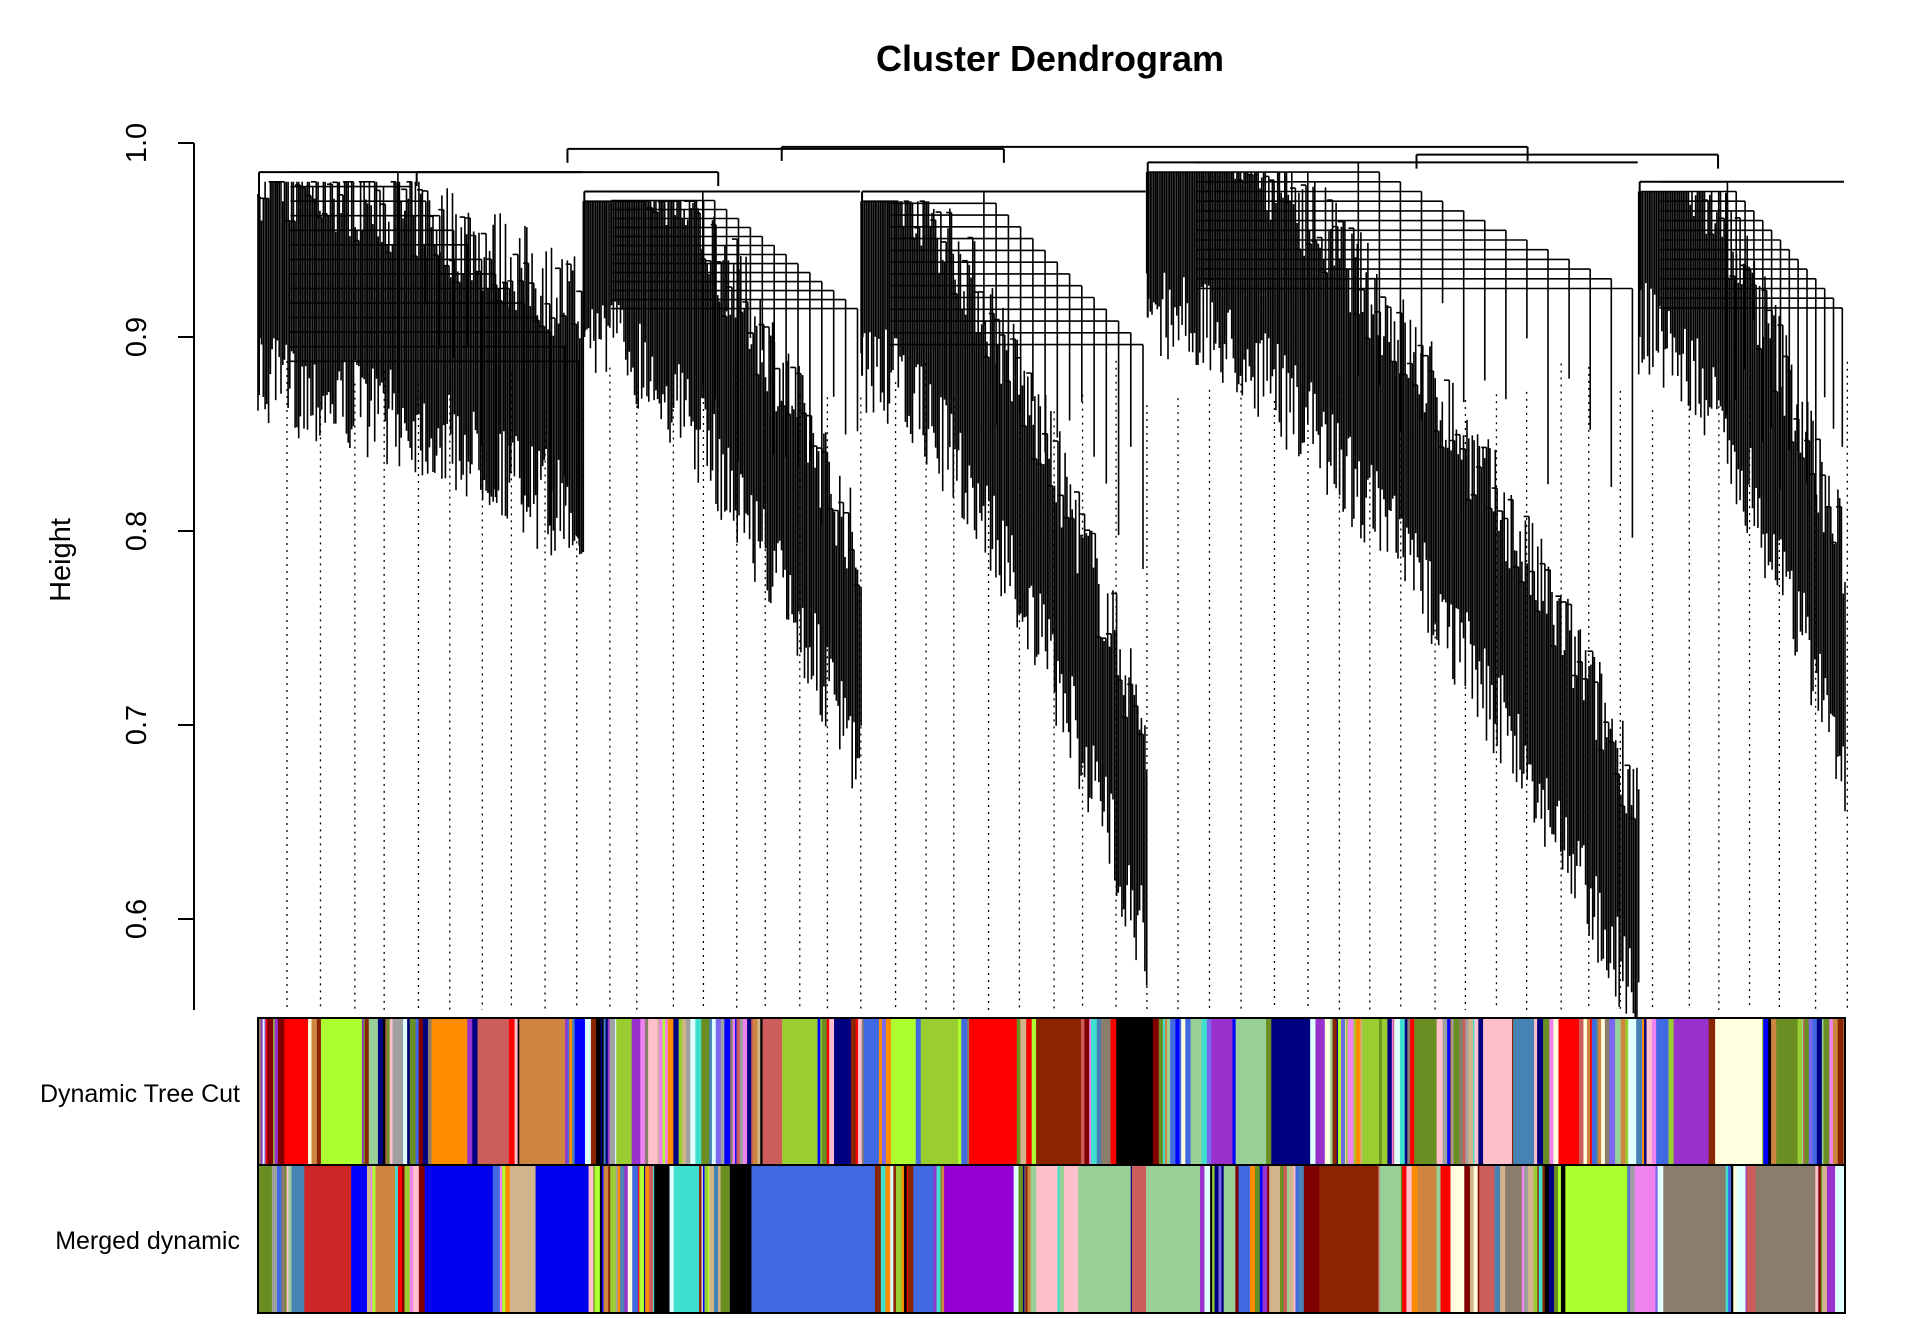  I want to click on y-tick-label: 0.7, so click(137, 725).